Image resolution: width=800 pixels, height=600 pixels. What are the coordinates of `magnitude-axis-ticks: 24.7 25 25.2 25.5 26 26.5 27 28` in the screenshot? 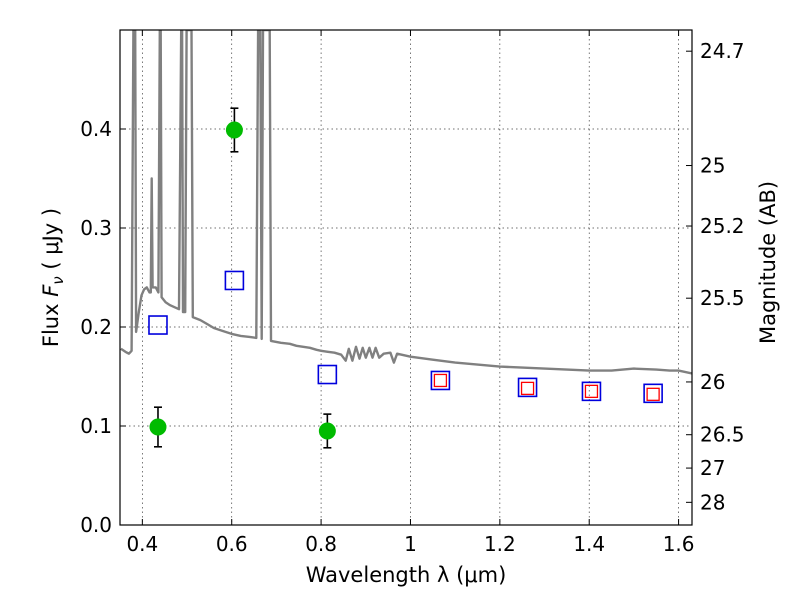 It's located at (715, 276).